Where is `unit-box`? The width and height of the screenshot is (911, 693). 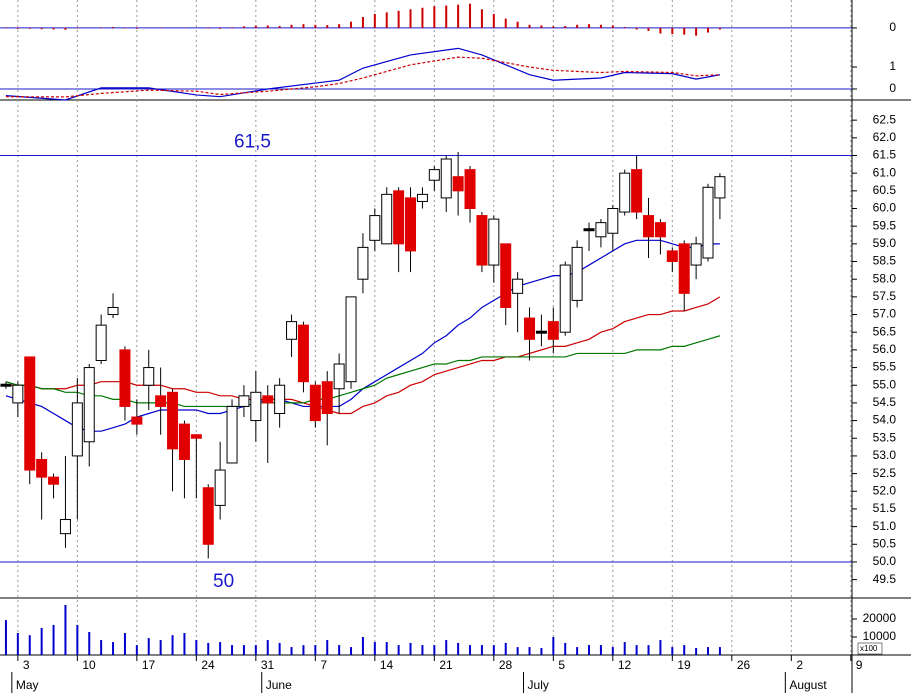 unit-box is located at coordinates (870, 648).